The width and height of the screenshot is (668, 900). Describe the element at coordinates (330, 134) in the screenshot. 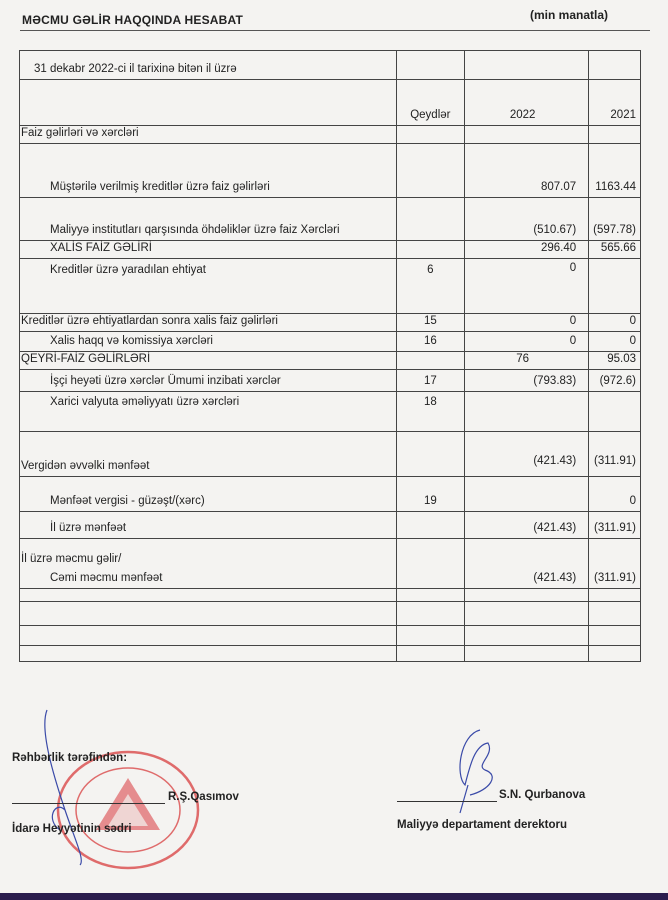

I see `table-row: Faiz gəlirləri və xərcləri` at that location.